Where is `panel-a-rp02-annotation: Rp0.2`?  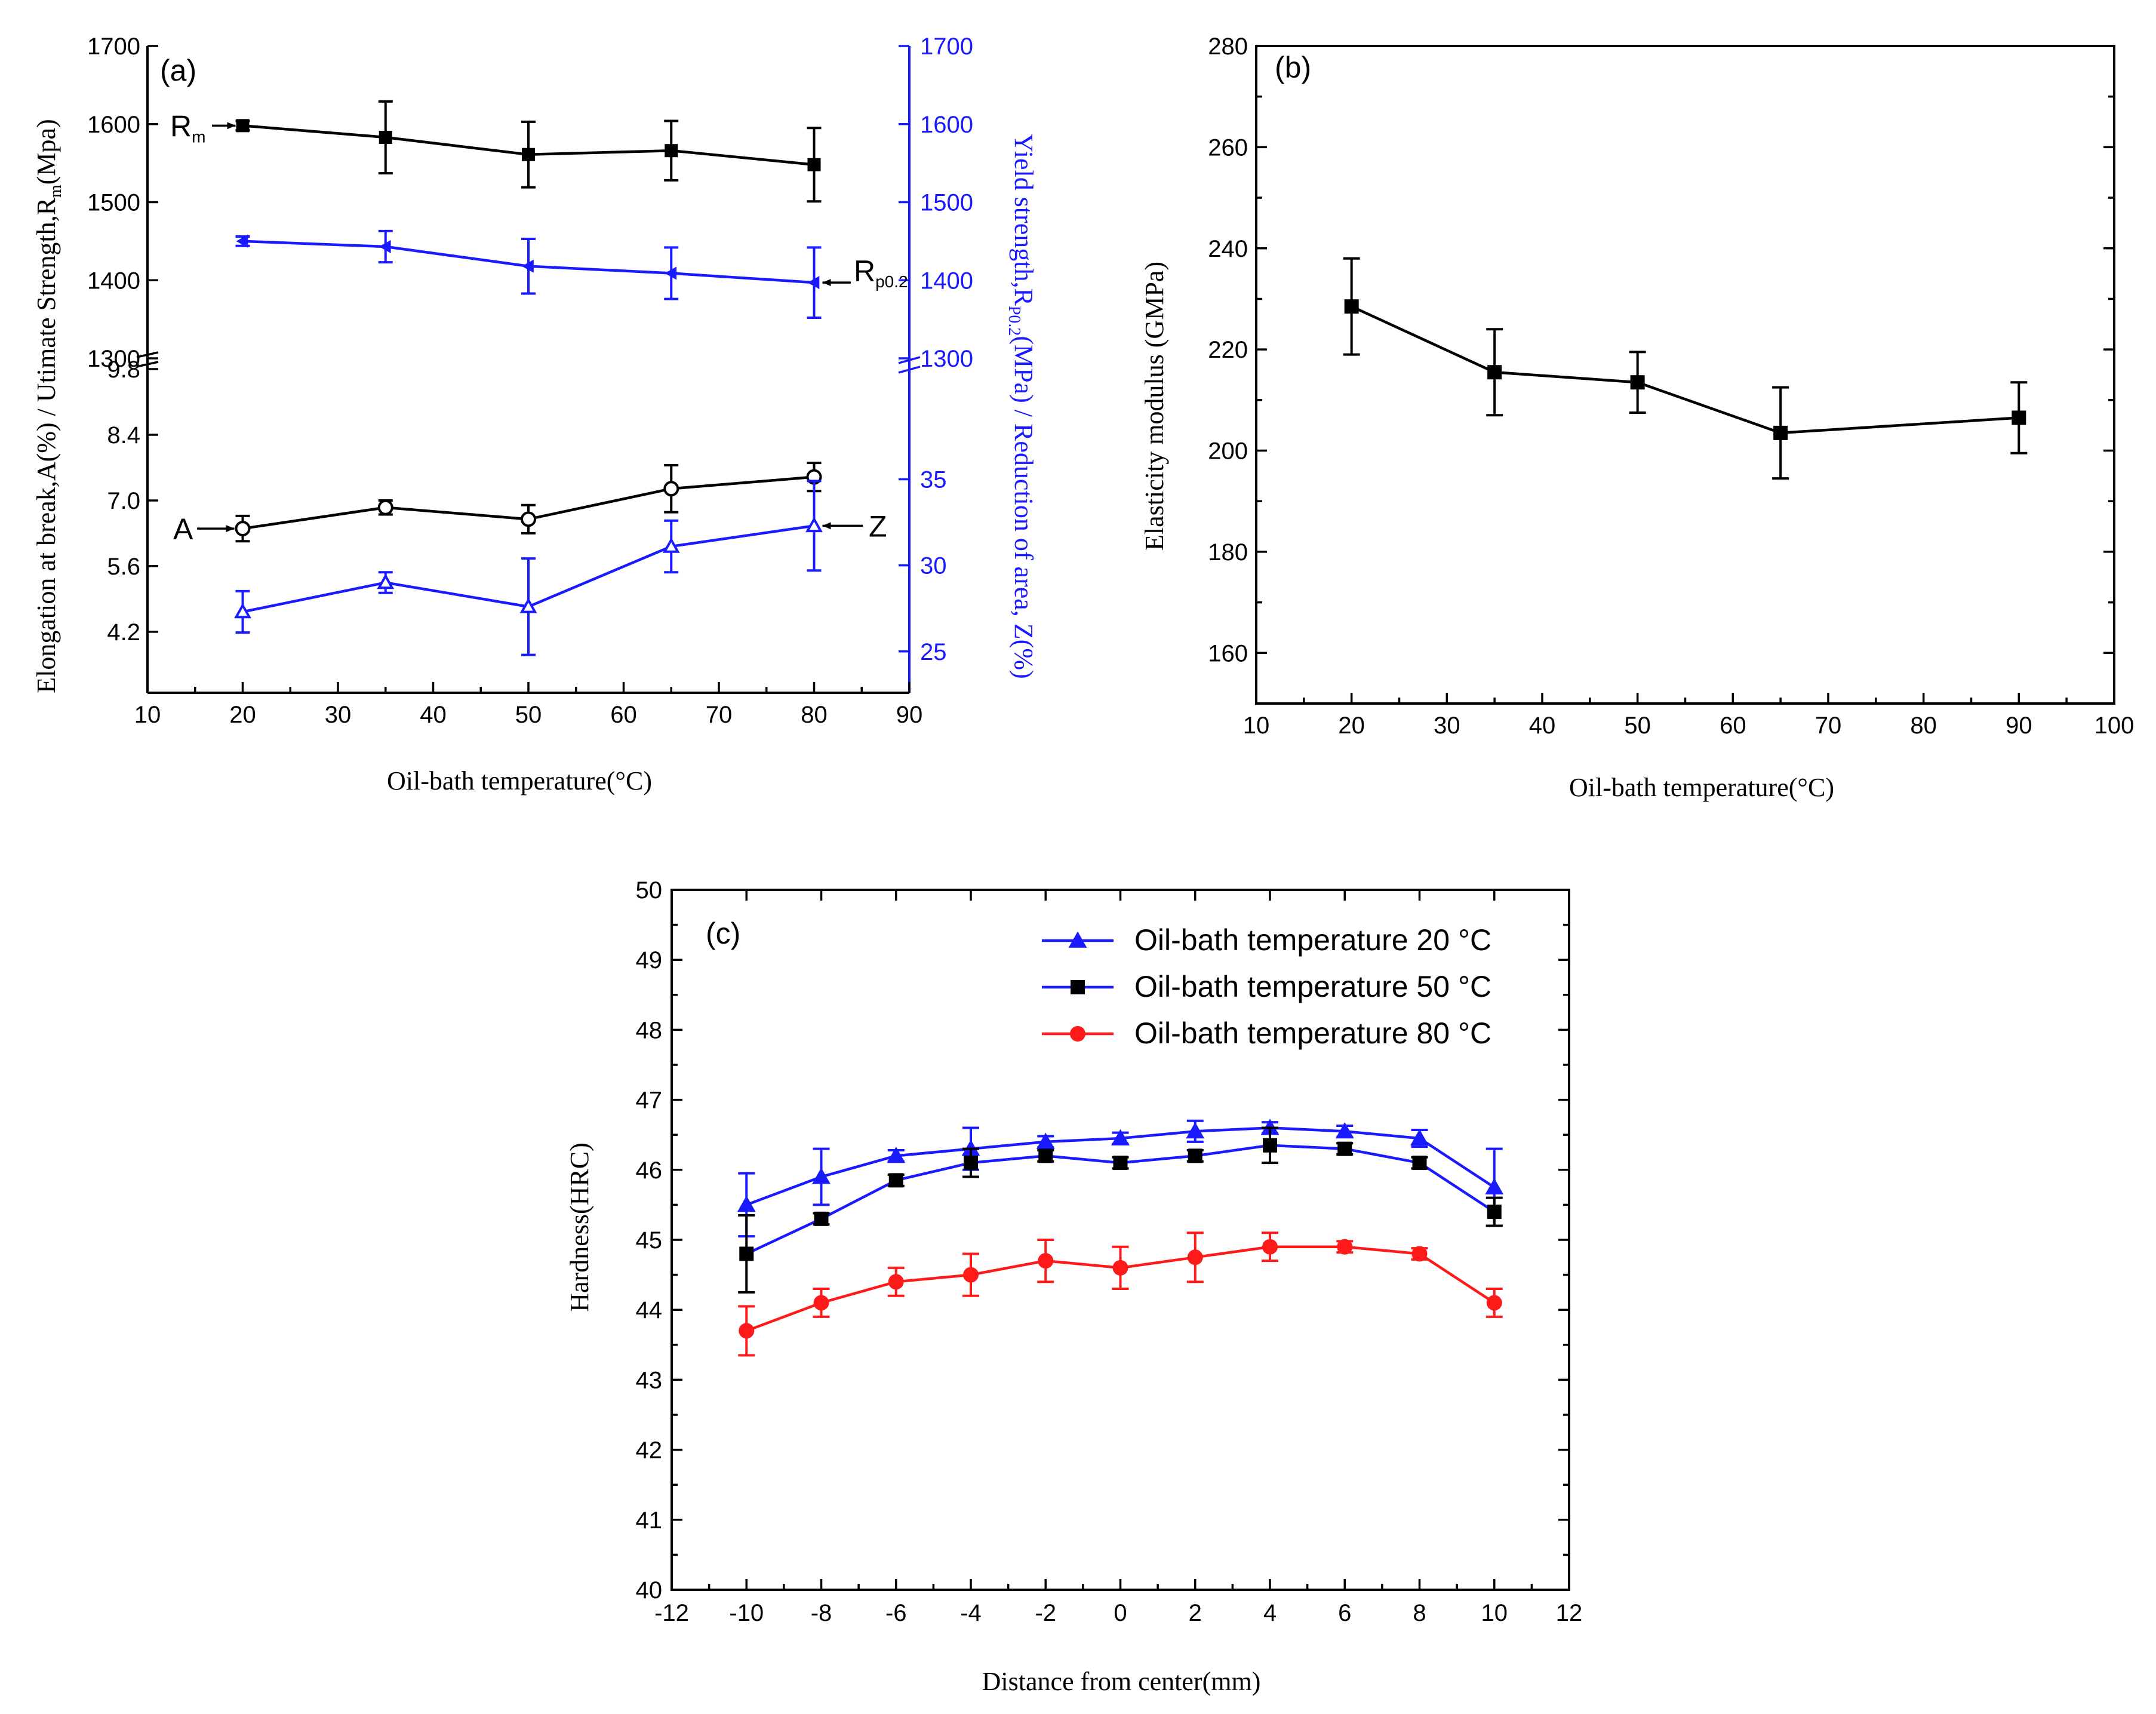 panel-a-rp02-annotation: Rp0.2 is located at coordinates (881, 272).